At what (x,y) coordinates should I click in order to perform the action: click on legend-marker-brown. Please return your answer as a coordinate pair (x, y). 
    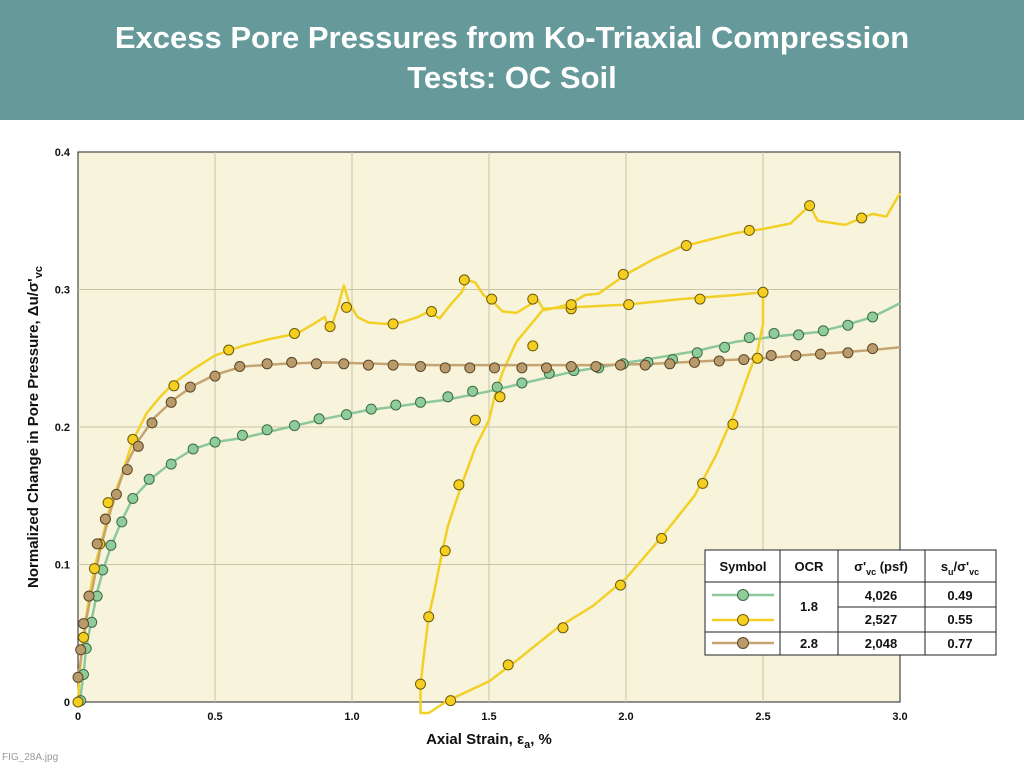
    Looking at the image, I should click on (743, 643).